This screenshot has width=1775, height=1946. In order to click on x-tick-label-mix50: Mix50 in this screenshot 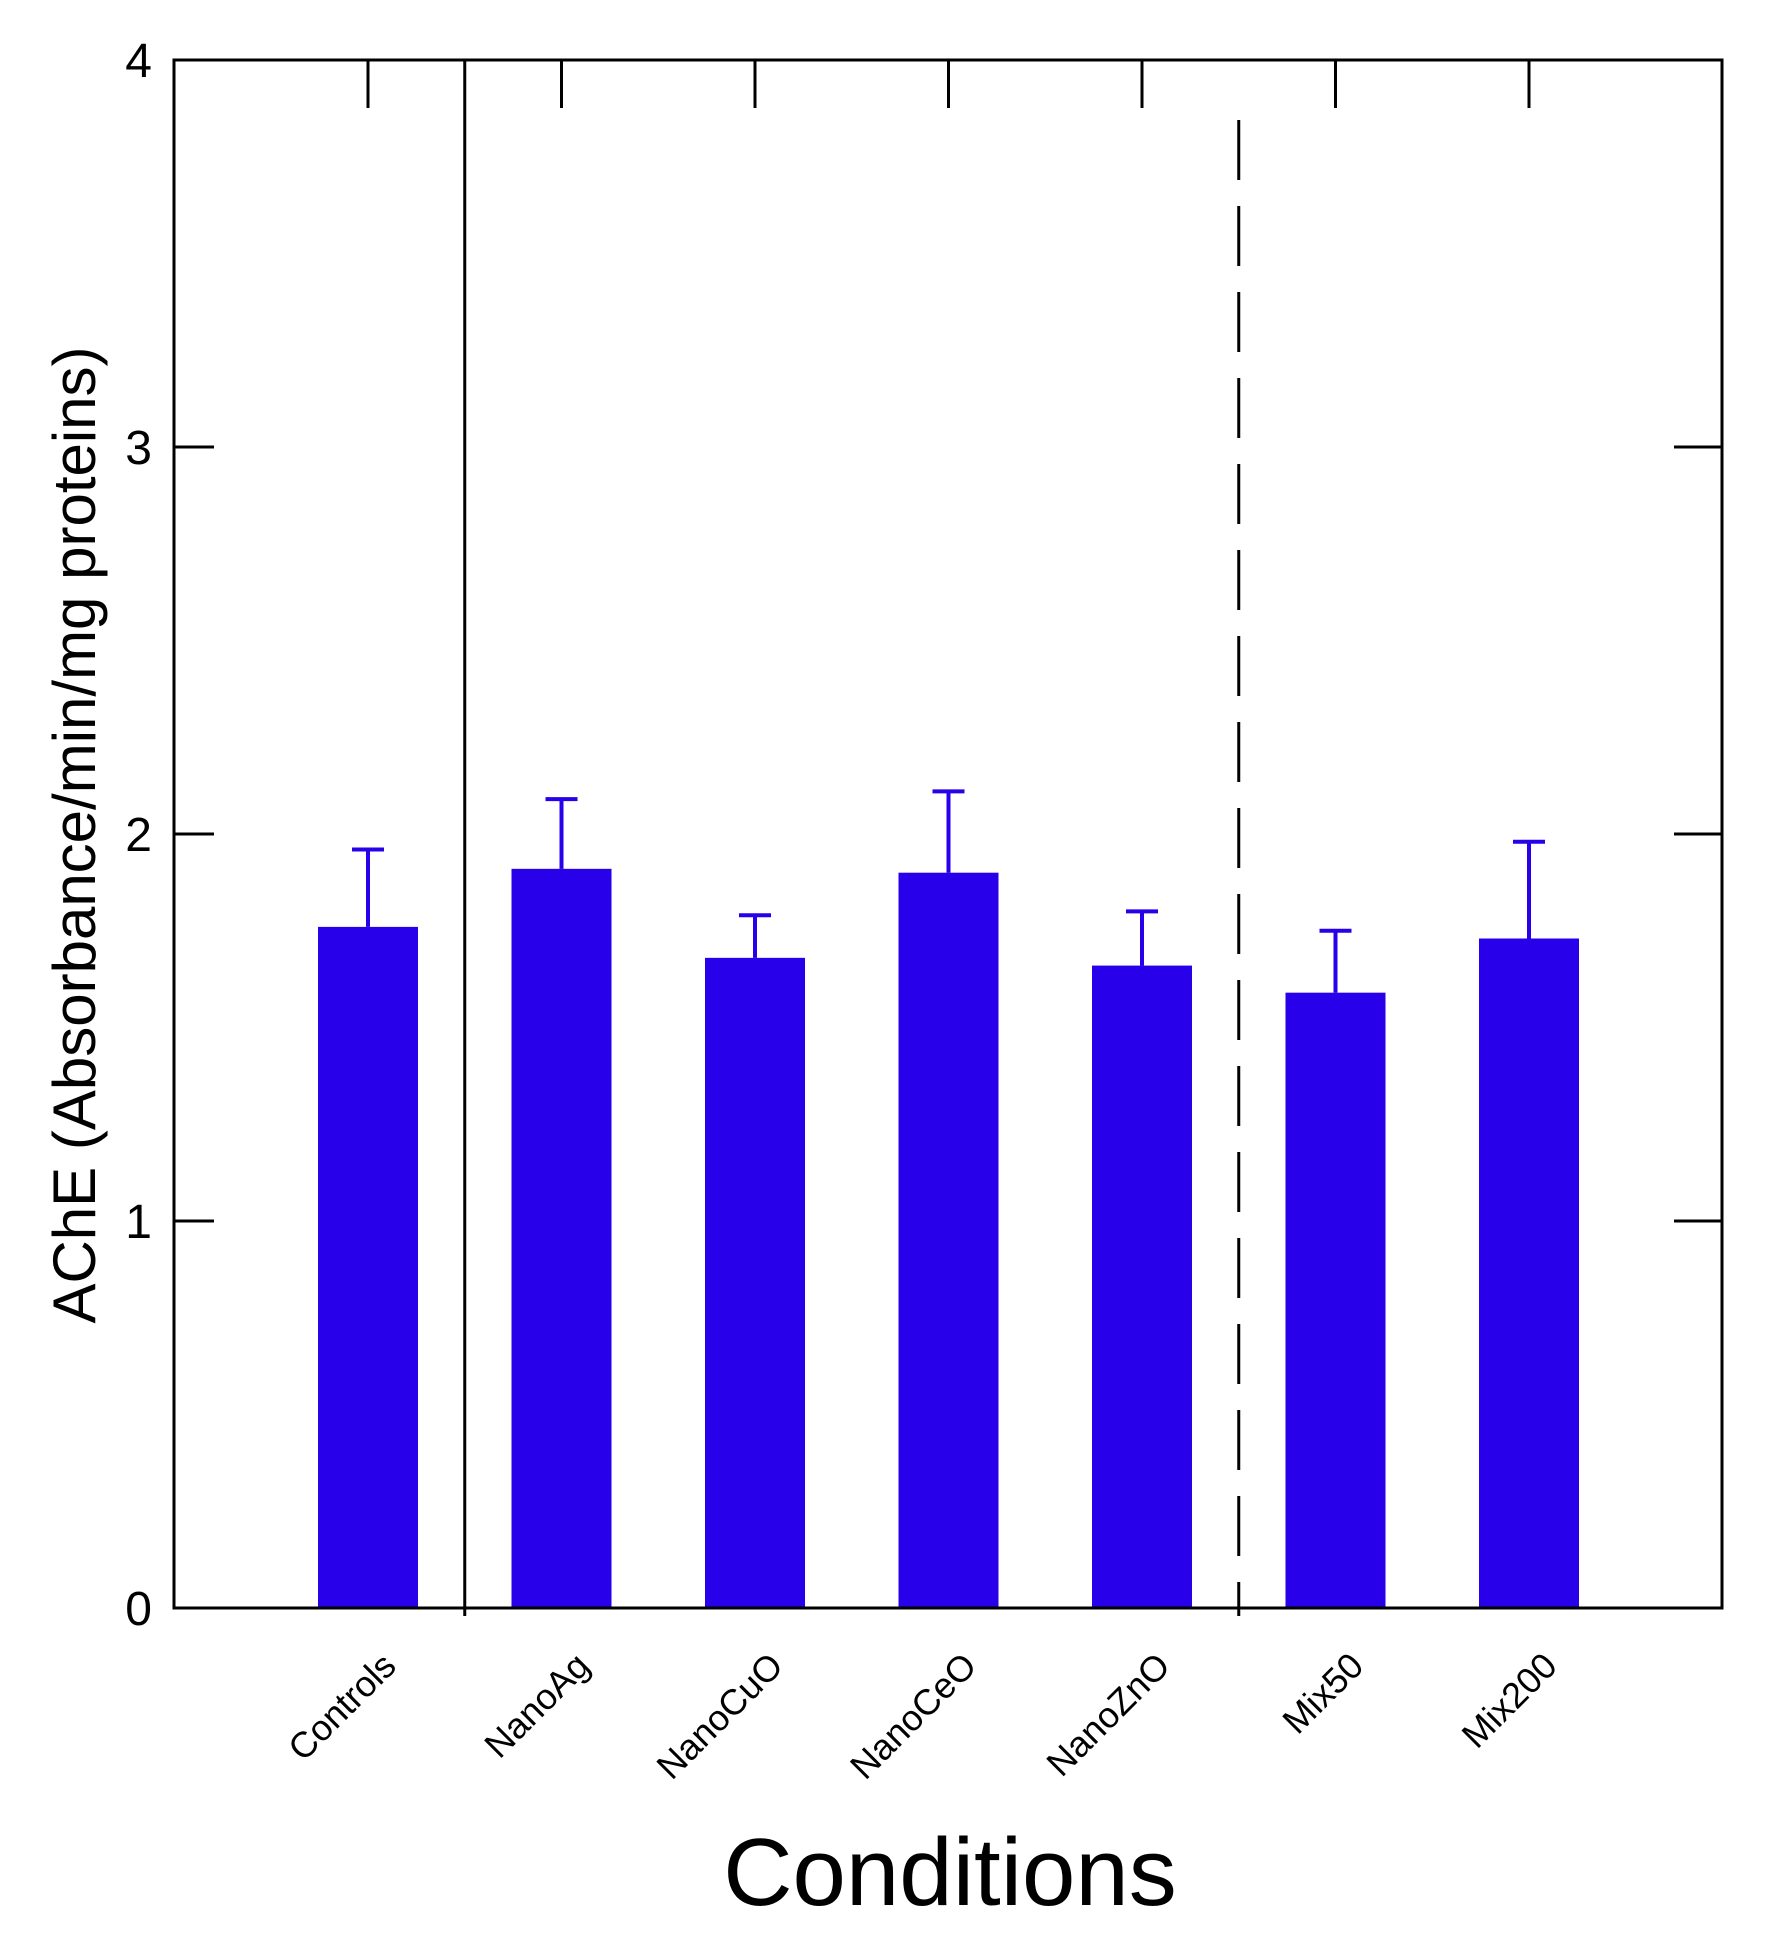, I will do `click(1322, 1693)`.